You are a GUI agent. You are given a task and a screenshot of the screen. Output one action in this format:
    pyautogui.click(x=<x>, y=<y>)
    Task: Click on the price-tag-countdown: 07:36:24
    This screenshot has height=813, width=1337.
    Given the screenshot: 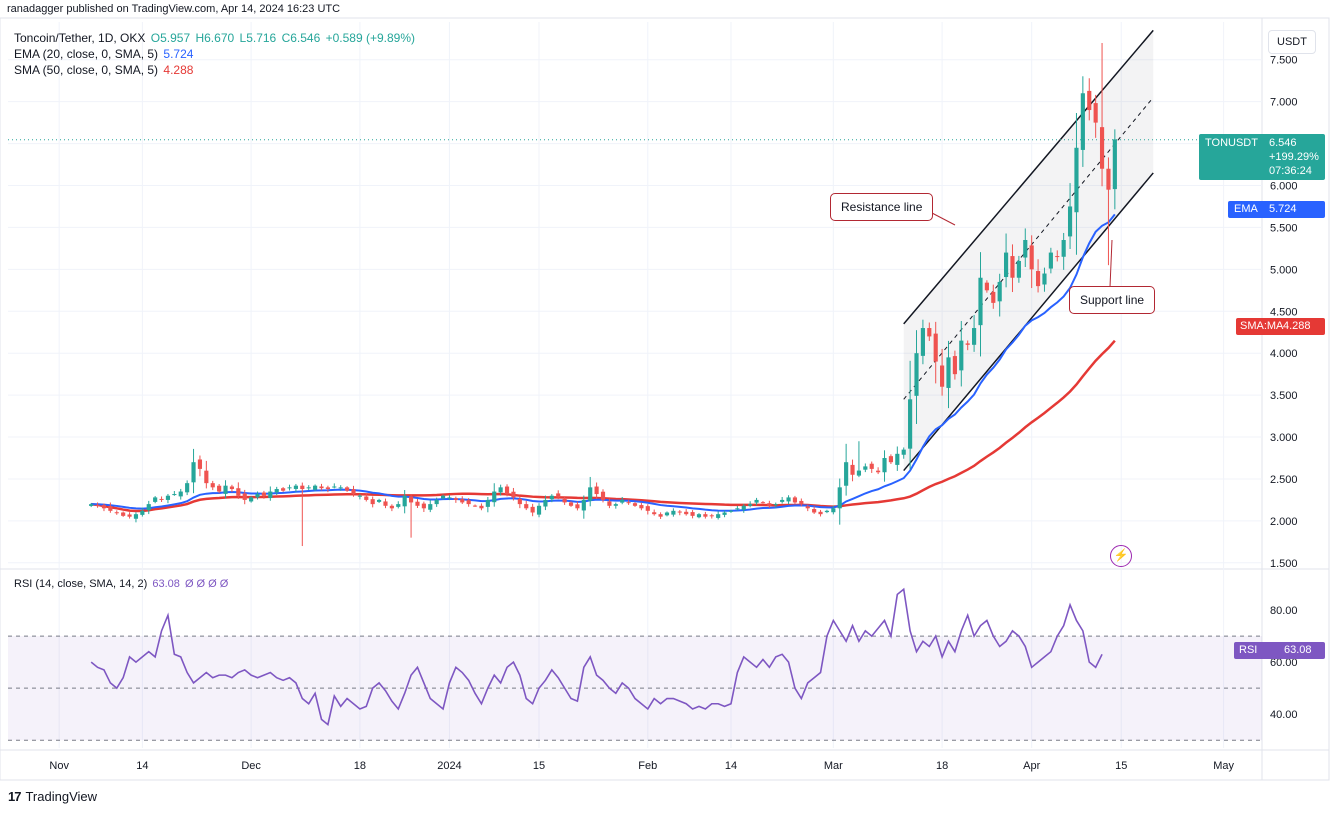 What is the action you would take?
    pyautogui.click(x=1290, y=171)
    